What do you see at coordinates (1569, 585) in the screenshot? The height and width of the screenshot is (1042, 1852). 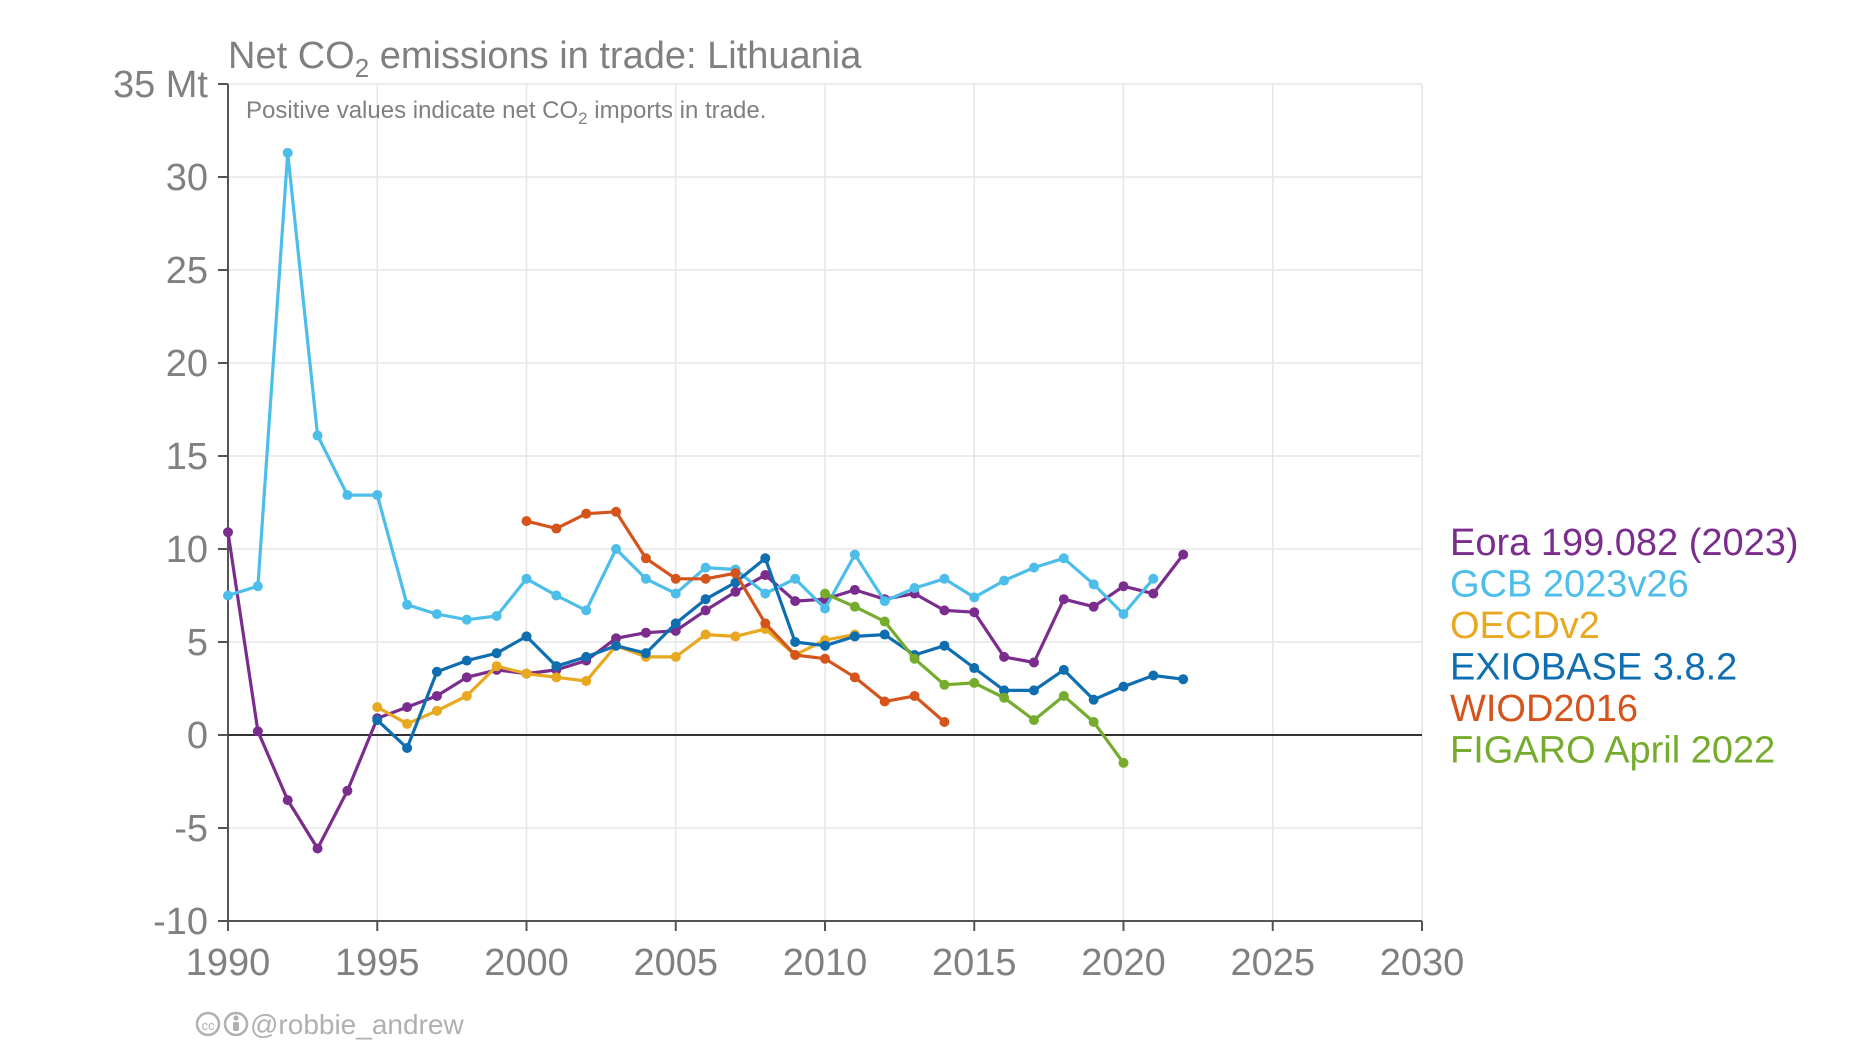 I see `legend-entry: GCB 2023v26` at bounding box center [1569, 585].